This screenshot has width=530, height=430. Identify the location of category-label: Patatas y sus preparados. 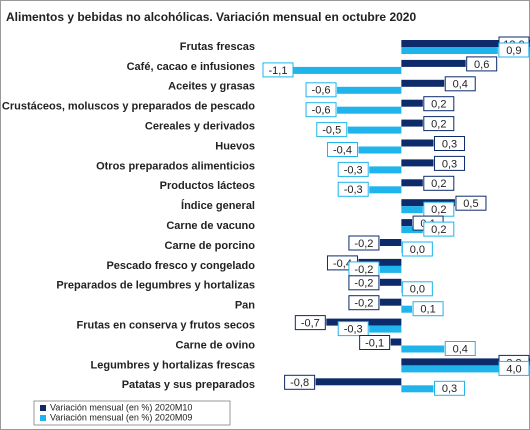
(188, 385).